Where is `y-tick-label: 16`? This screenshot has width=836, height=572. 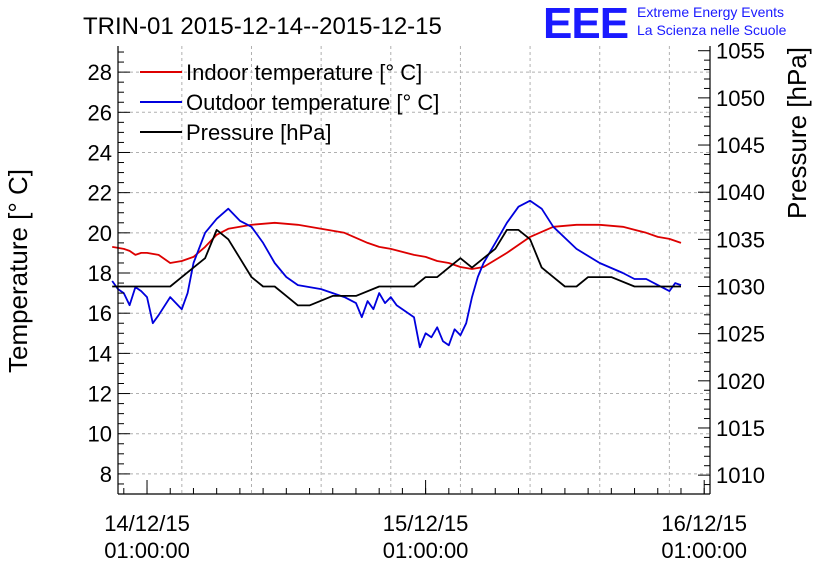
y-tick-label: 16 is located at coordinates (100, 313).